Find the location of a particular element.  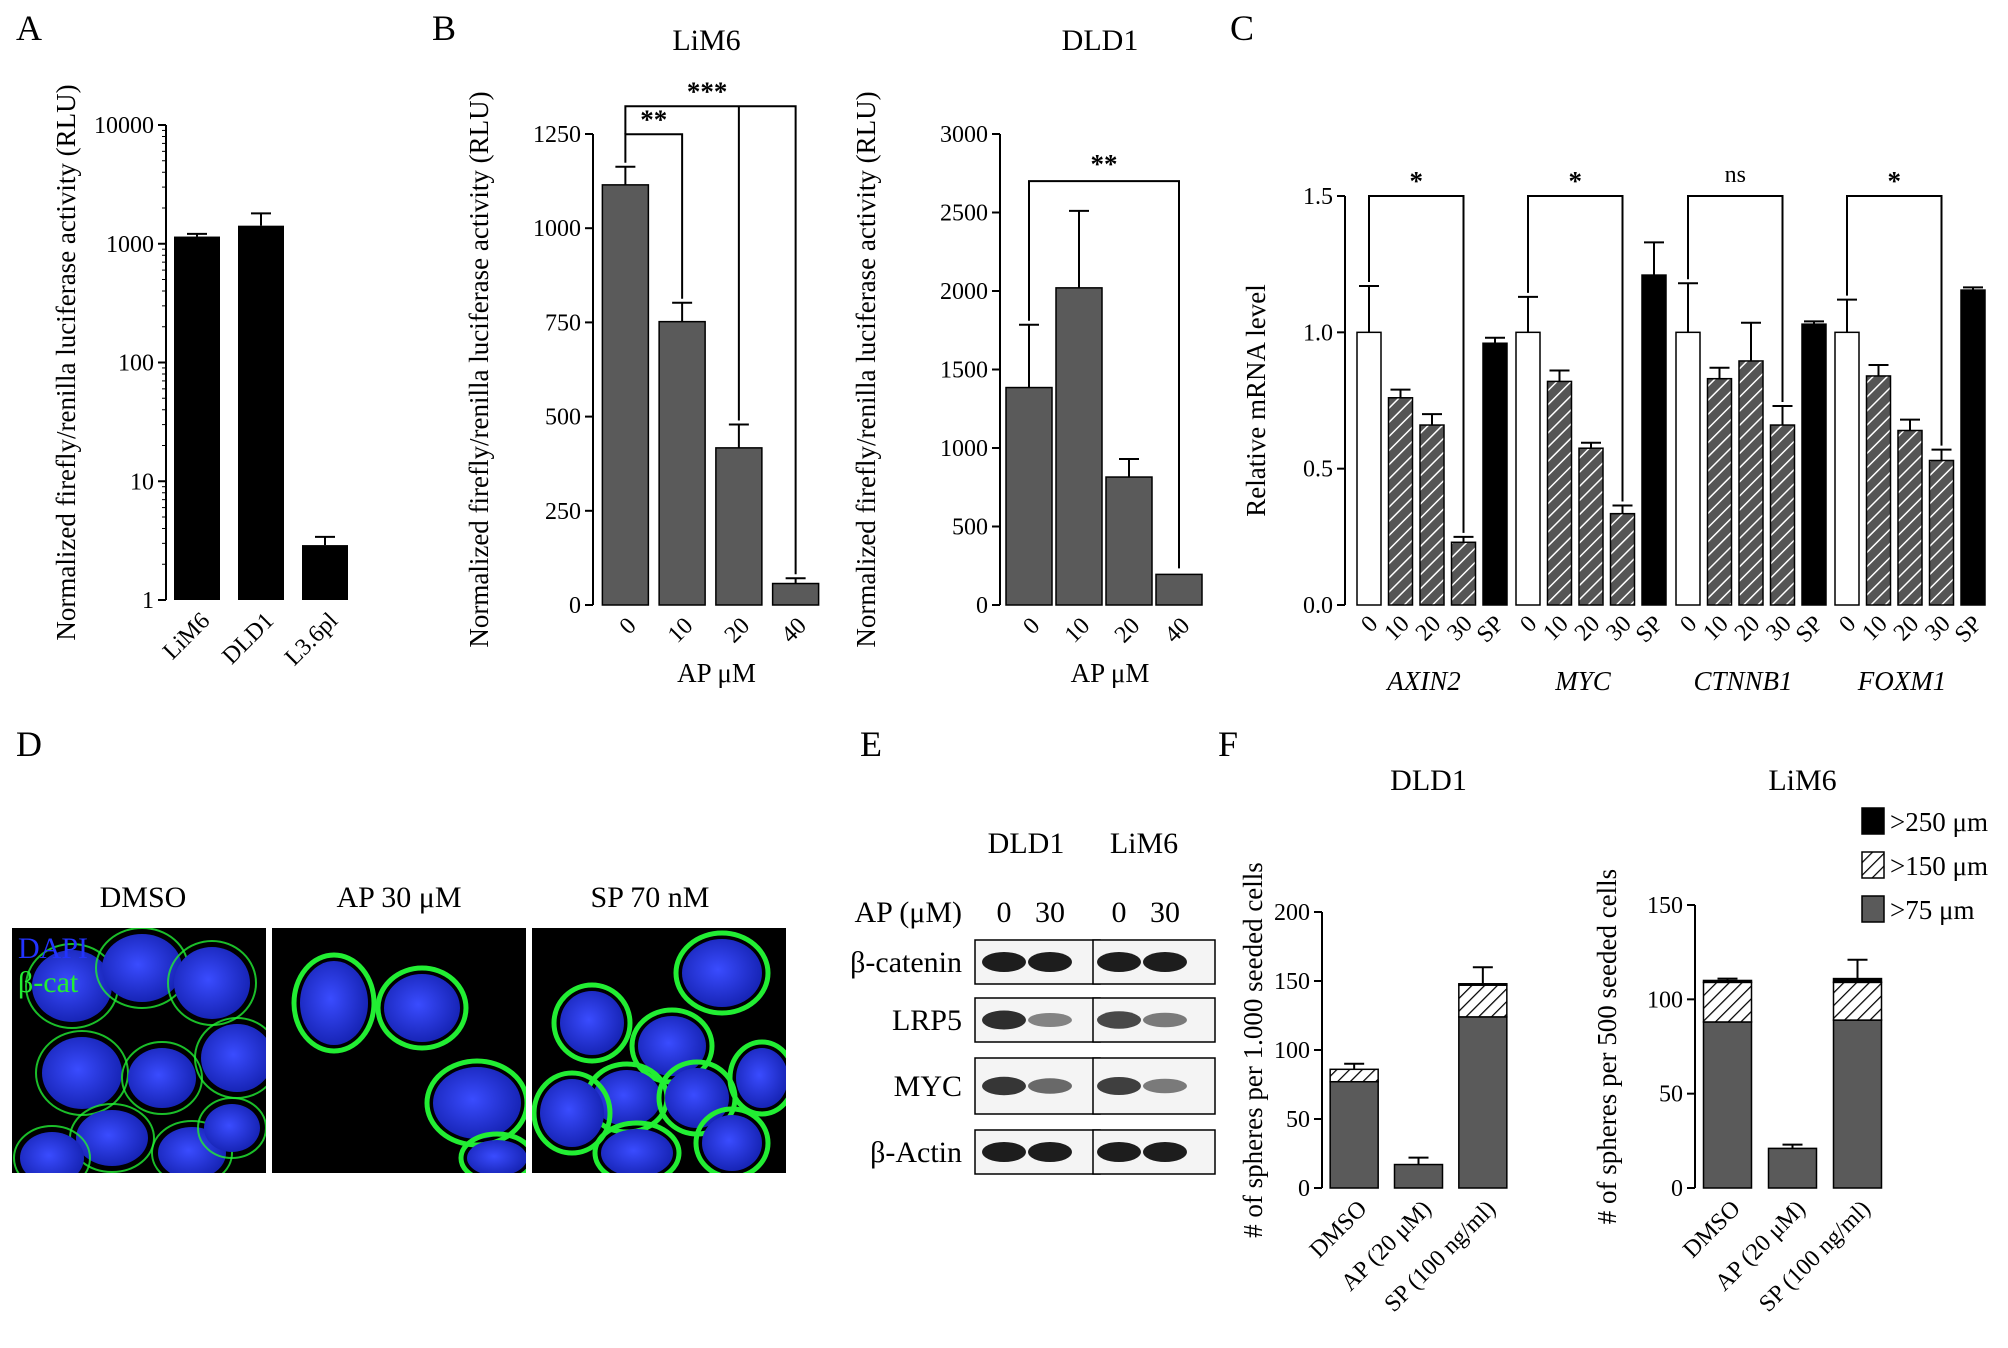

chart-c-group-label: FOXM1 is located at coordinates (1901, 681).